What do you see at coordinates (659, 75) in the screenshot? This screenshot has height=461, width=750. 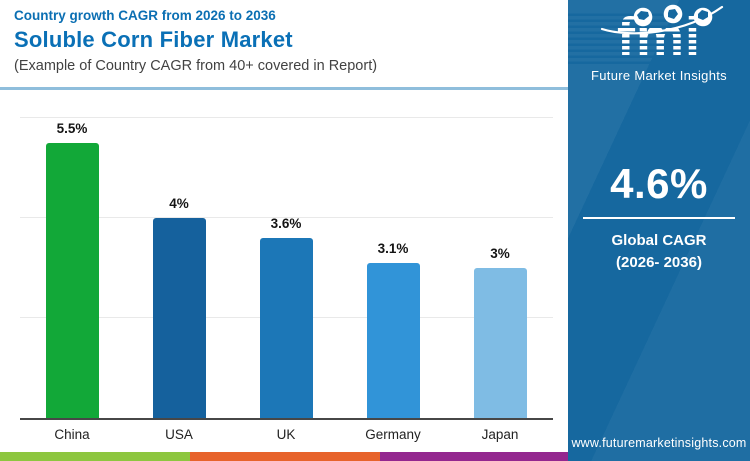 I see `logo-company-name: Future Market Insights` at bounding box center [659, 75].